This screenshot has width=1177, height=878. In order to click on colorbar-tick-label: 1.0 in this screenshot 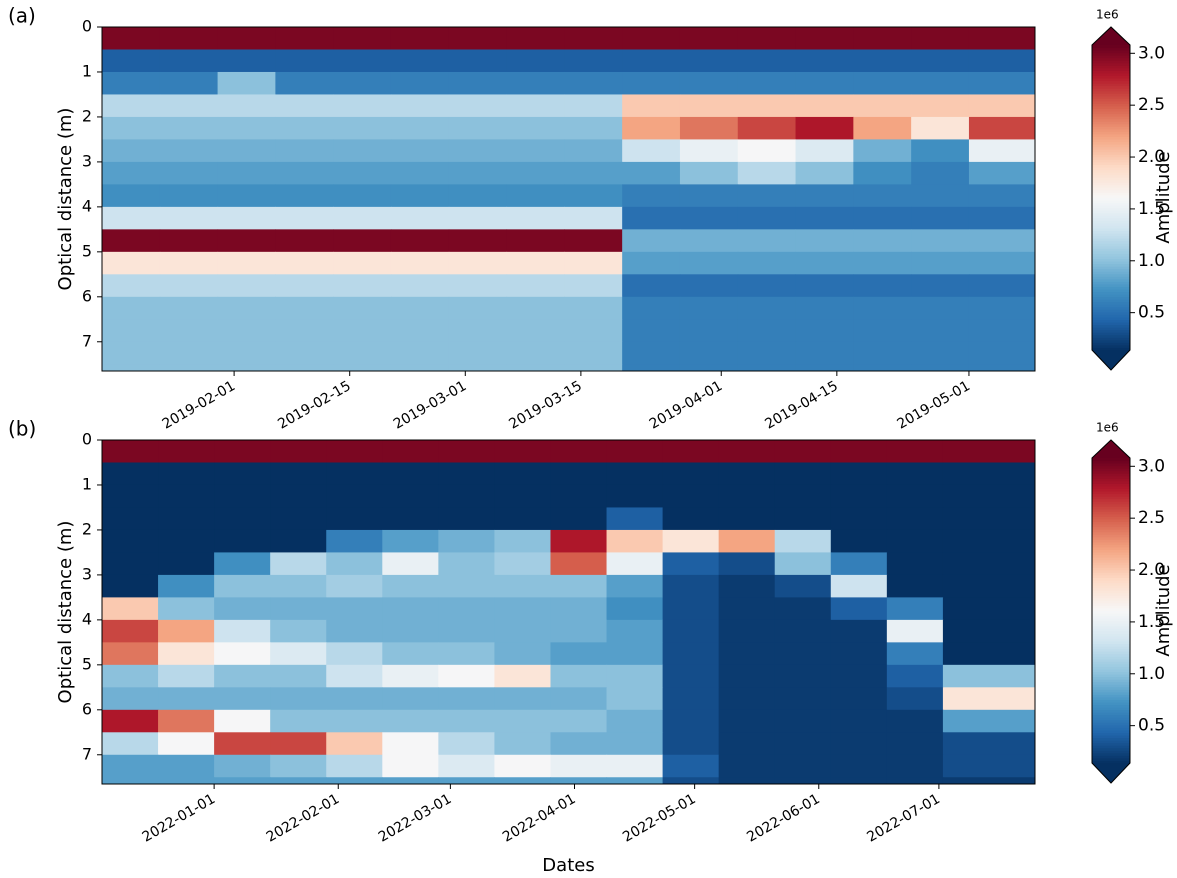, I will do `click(1151, 261)`.